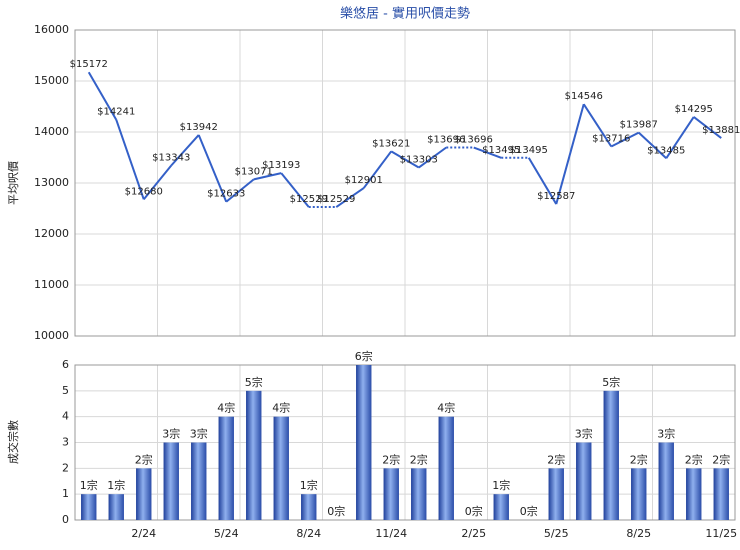 Image resolution: width=740 pixels, height=550 pixels. I want to click on chart-title: 樂悠居 - 實用呎價走勢, so click(405, 14).